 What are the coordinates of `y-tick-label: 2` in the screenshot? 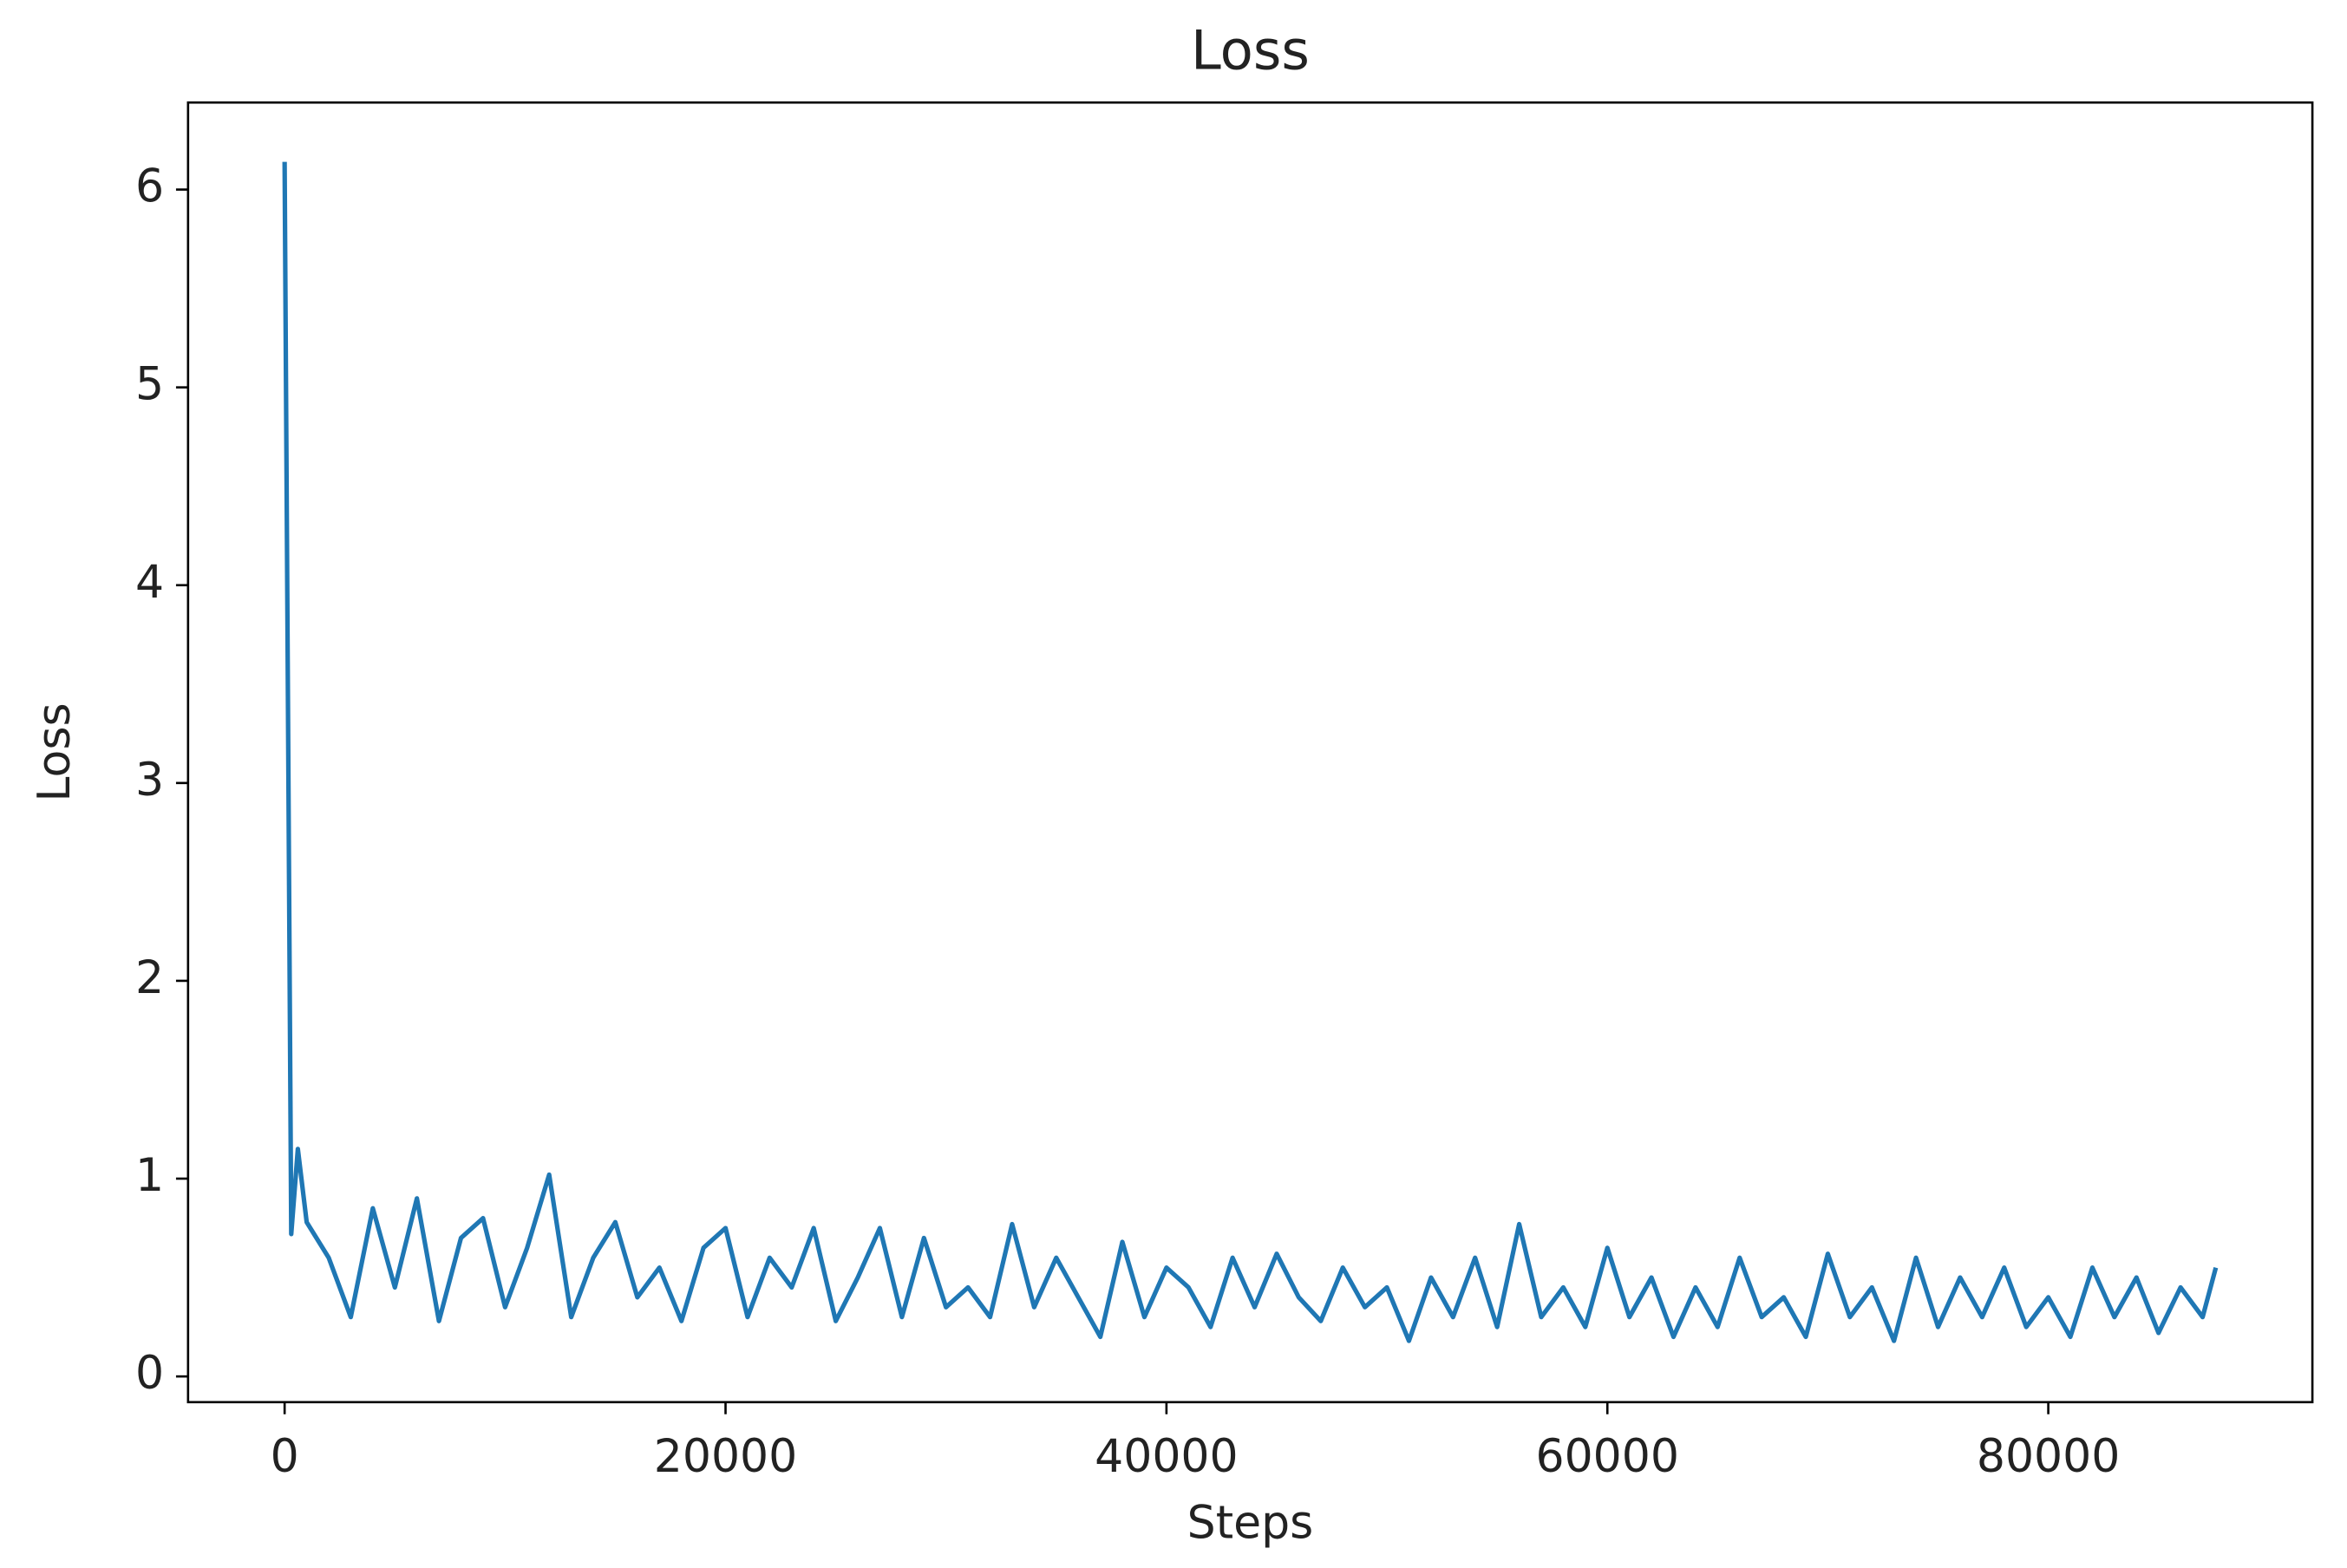 It's located at (149, 978).